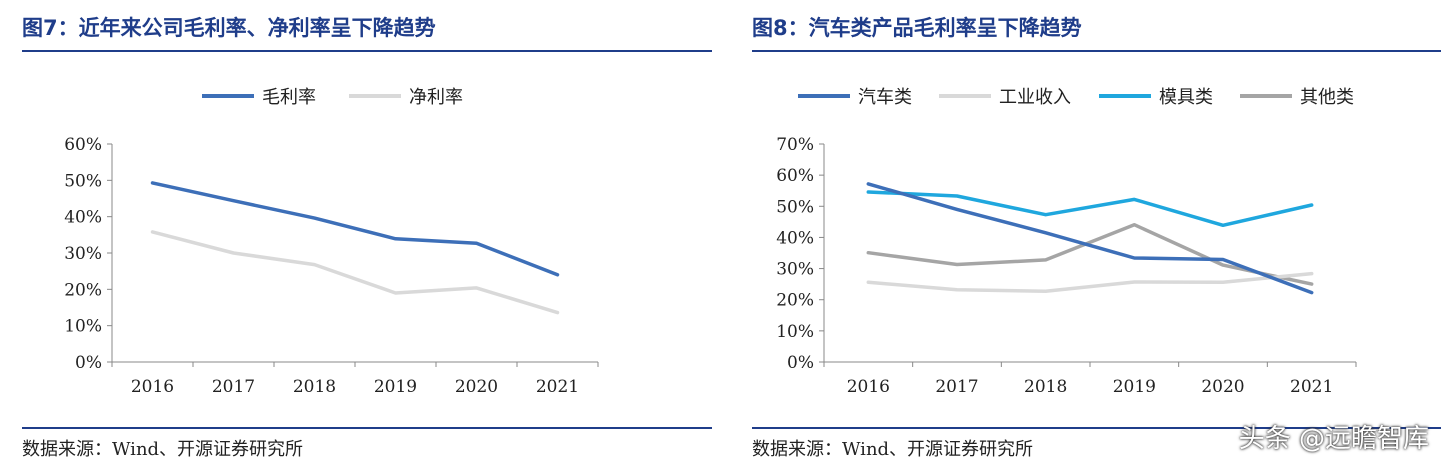 This screenshot has height=469, width=1441. I want to click on legend-label: 汽车类, so click(885, 97).